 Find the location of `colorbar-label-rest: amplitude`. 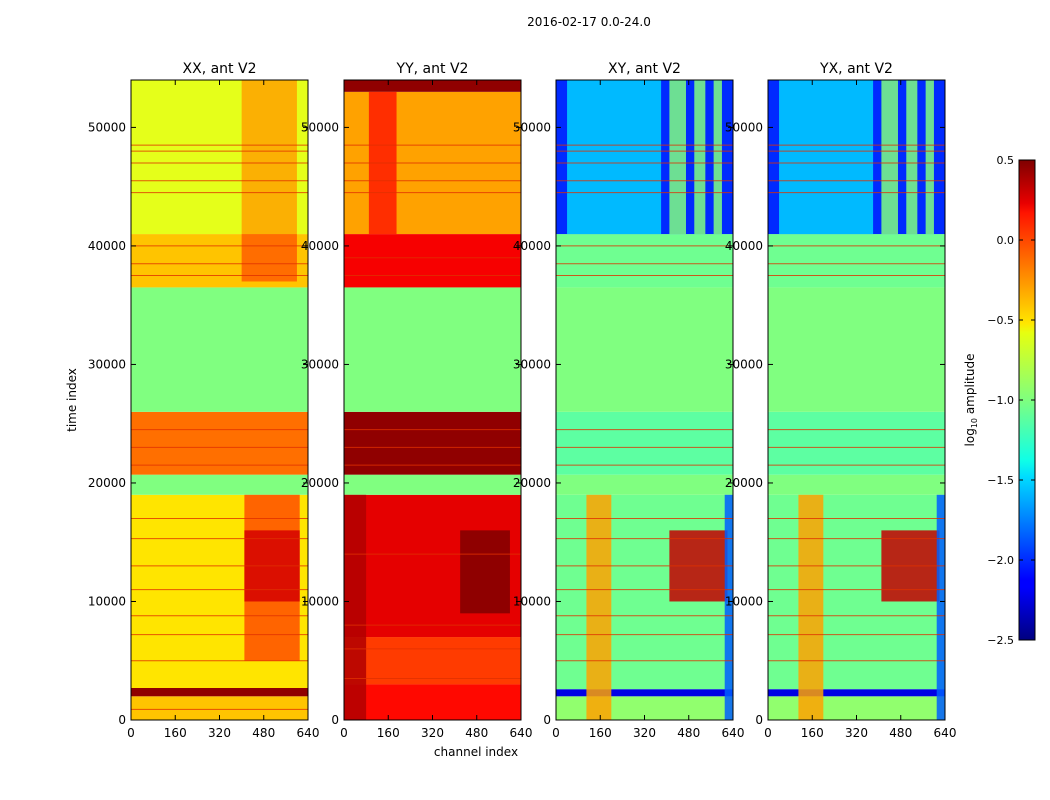

colorbar-label-rest: amplitude is located at coordinates (970, 386).